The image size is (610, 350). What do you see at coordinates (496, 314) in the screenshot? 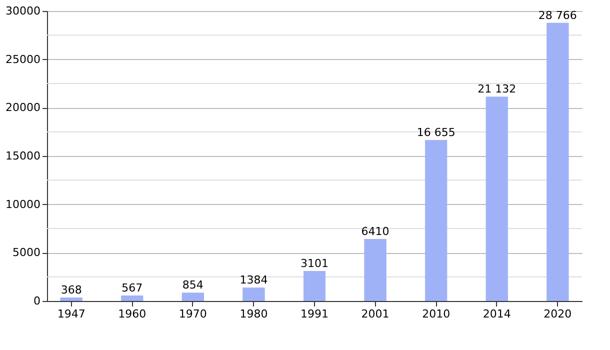
I see `x-tick-label: 2014` at bounding box center [496, 314].